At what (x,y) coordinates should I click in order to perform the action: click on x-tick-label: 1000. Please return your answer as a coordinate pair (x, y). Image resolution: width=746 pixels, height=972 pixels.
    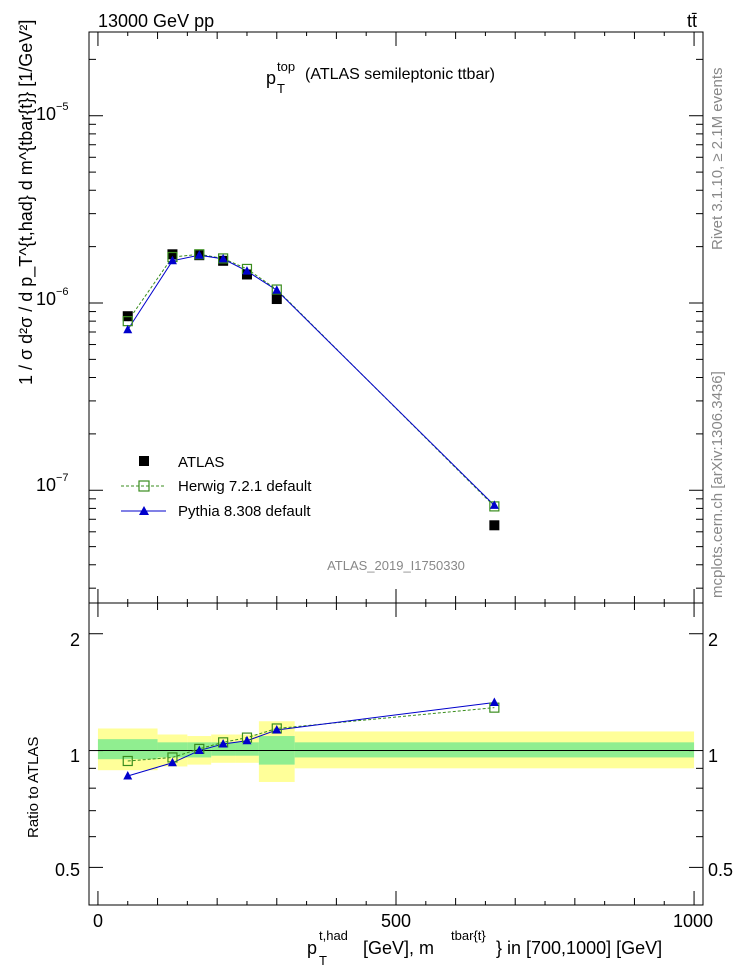
    Looking at the image, I should click on (693, 921).